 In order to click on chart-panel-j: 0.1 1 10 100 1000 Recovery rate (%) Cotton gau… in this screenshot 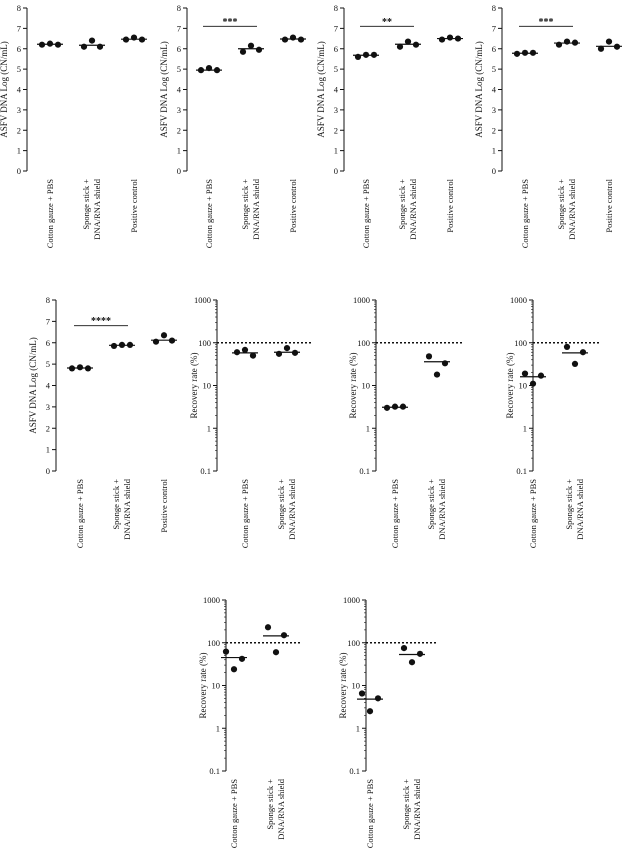, I will do `click(387, 721)`.